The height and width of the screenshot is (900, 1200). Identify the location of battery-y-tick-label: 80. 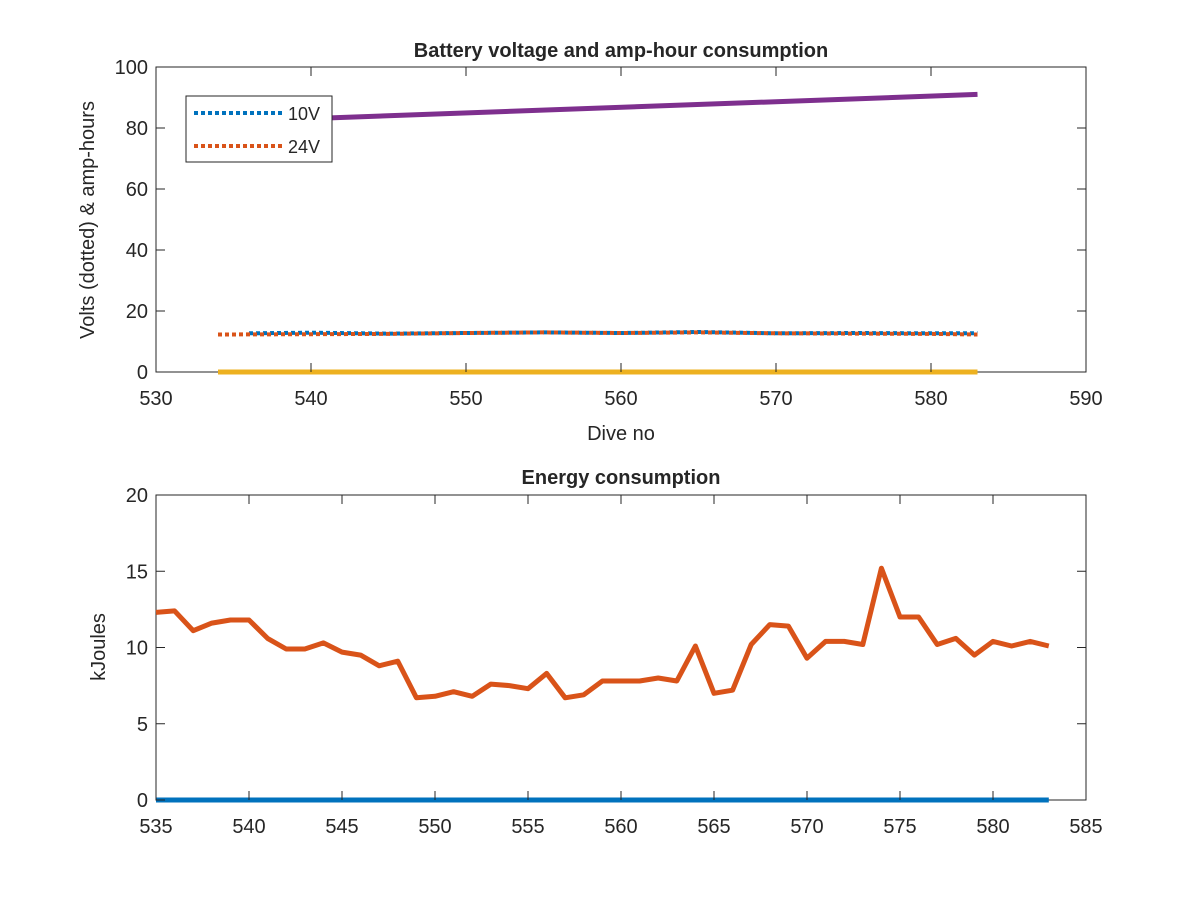
(137, 129).